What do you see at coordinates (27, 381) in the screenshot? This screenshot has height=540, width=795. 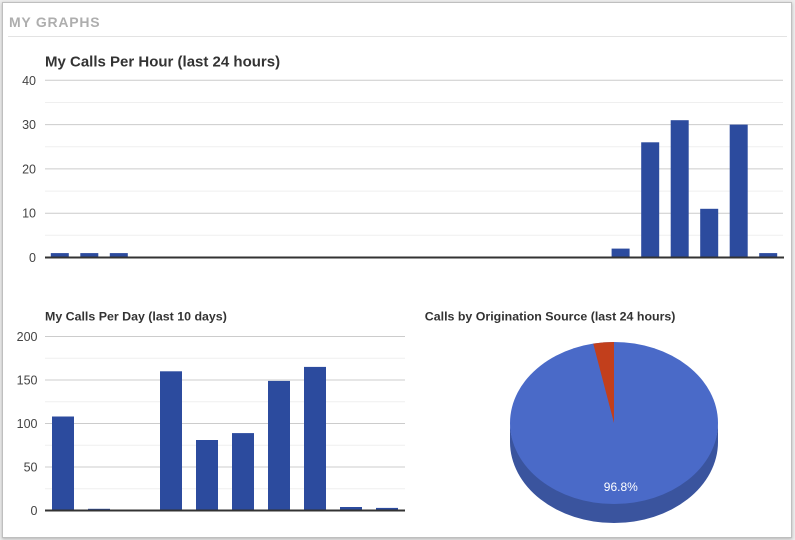 I see `svg-text: 150` at bounding box center [27, 381].